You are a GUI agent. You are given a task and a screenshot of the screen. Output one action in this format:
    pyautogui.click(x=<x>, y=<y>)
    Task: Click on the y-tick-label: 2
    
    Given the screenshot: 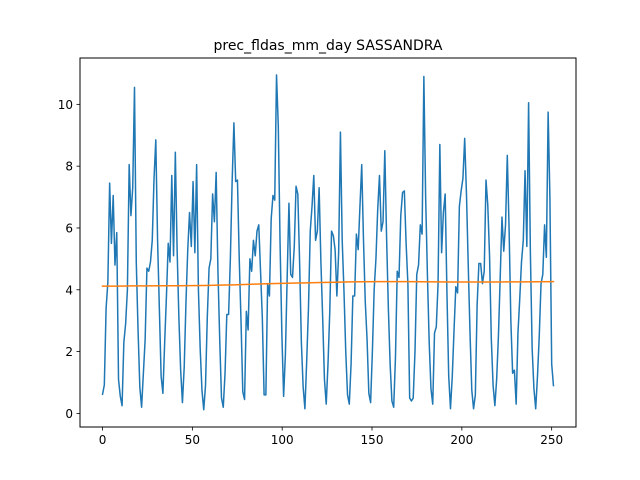 What is the action you would take?
    pyautogui.click(x=69, y=352)
    